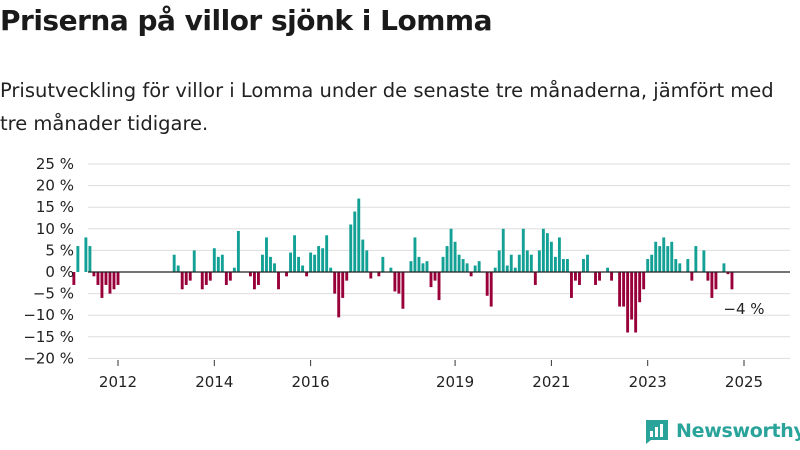 This screenshot has height=450, width=800. Describe the element at coordinates (744, 382) in the screenshot. I see `x-tick-label: 2025` at that location.